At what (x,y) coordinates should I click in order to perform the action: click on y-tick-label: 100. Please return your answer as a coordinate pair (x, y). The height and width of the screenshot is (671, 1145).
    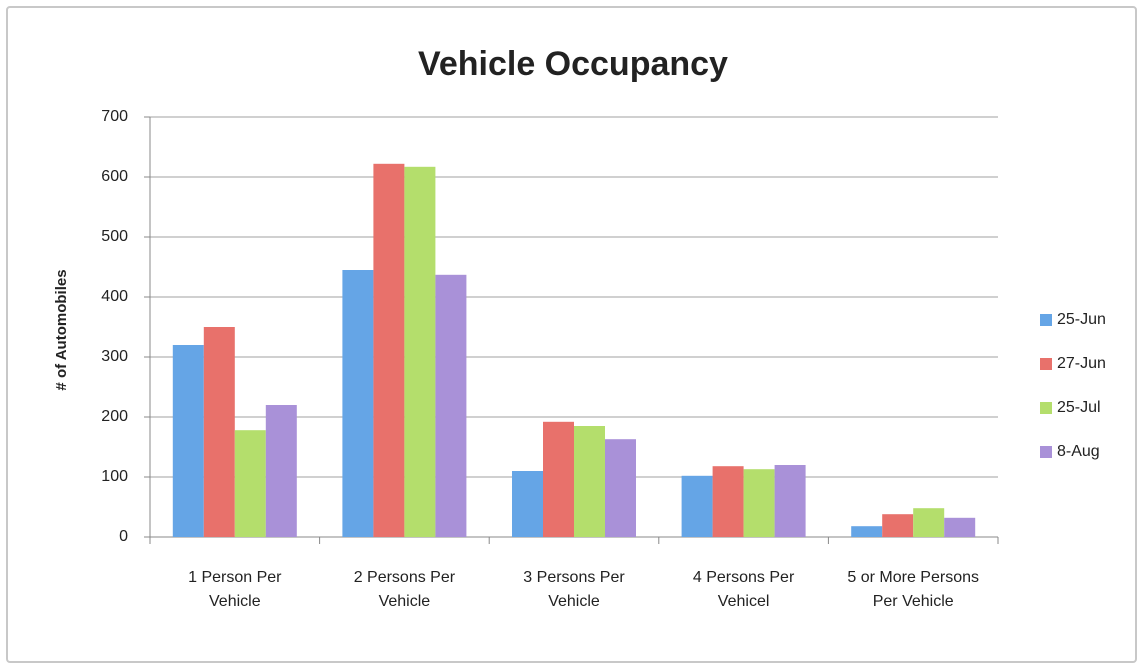
    Looking at the image, I should click on (114, 476).